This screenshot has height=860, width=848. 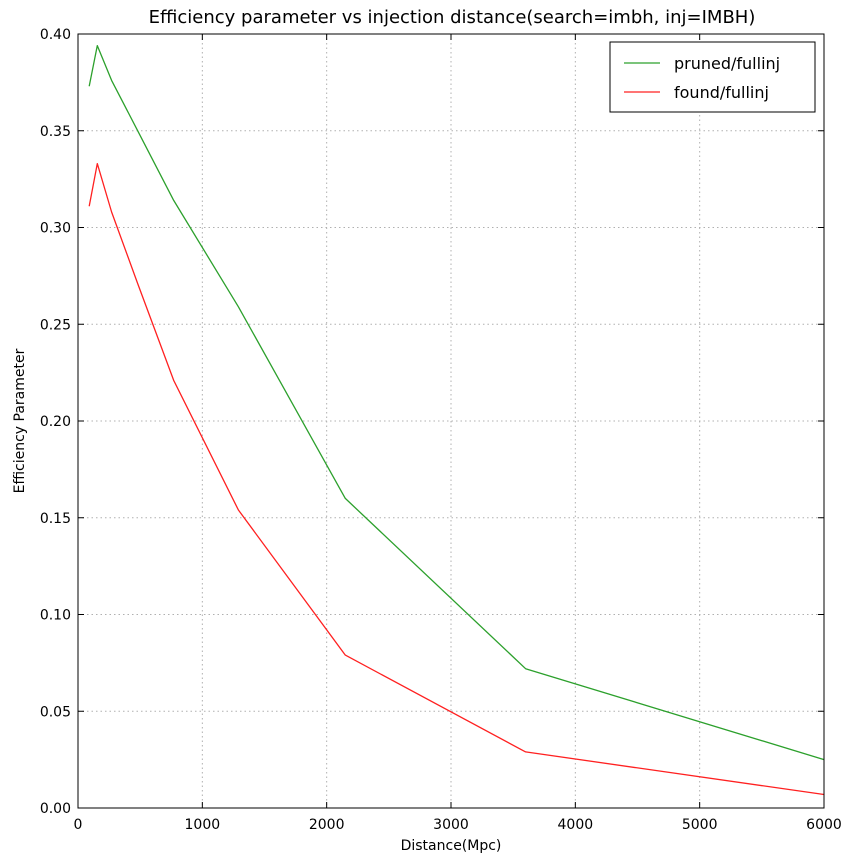 I want to click on y-tick-label: 0.30, so click(x=55, y=229).